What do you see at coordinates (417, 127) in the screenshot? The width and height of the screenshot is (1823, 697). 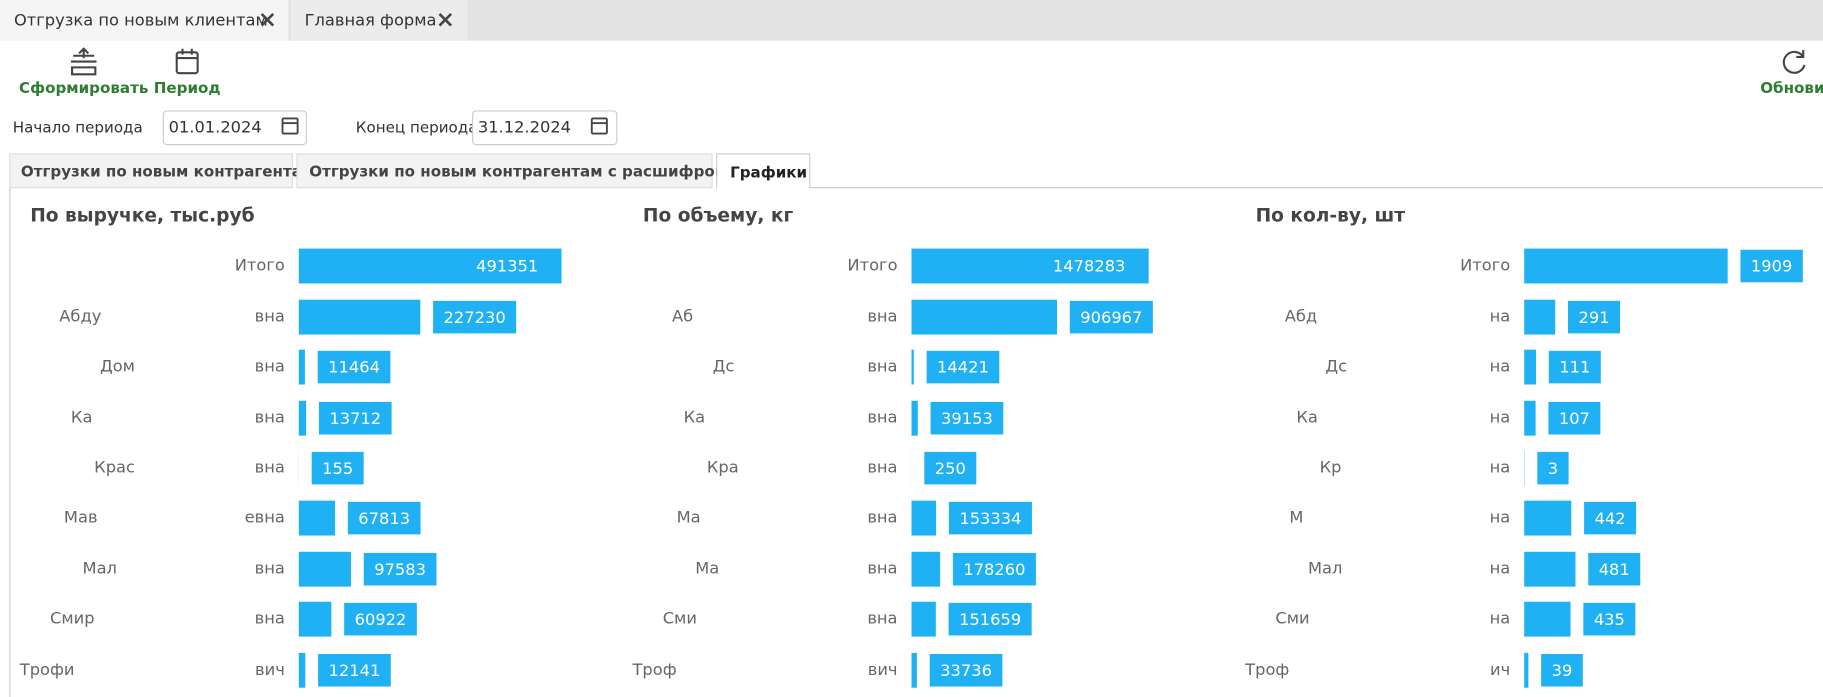 I see `field-label: Конец периода` at bounding box center [417, 127].